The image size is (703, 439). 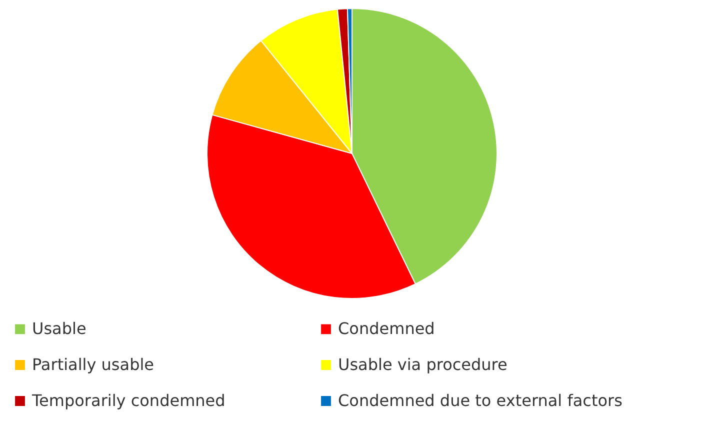 What do you see at coordinates (59, 328) in the screenshot?
I see `legend-label: Usable` at bounding box center [59, 328].